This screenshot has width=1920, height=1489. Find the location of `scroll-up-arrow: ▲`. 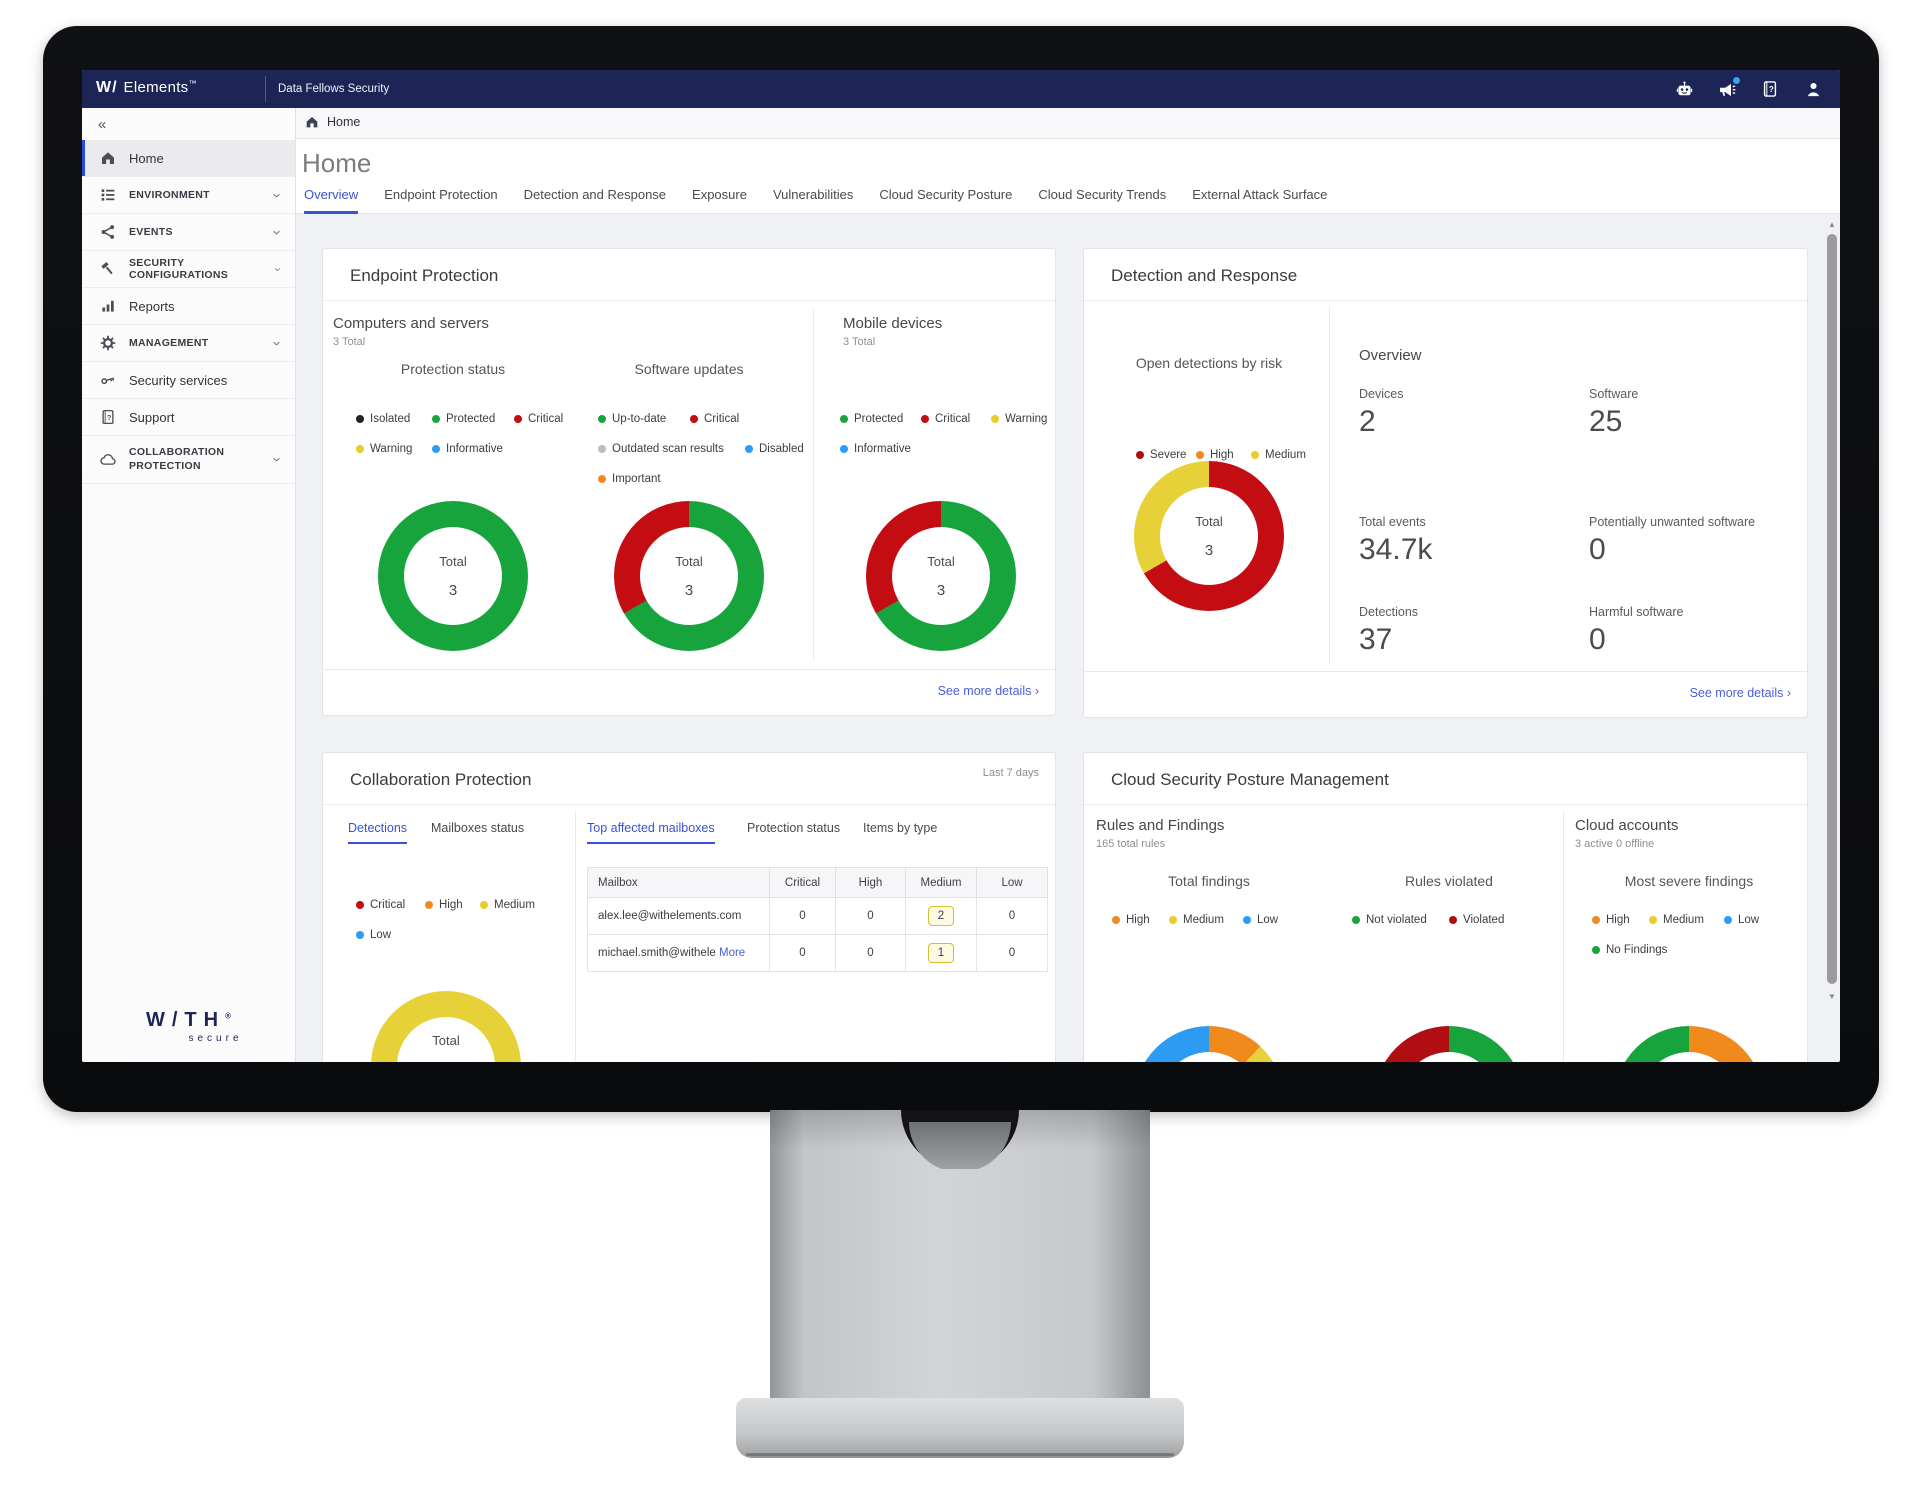

scroll-up-arrow: ▲ is located at coordinates (1832, 224).